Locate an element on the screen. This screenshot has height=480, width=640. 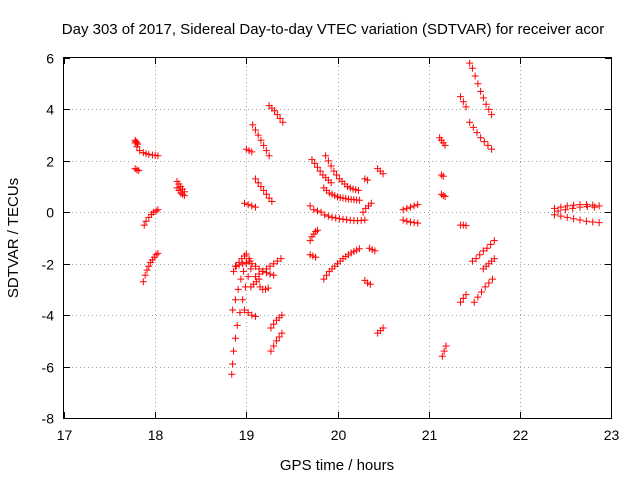
series-arc24 is located at coordinates (321, 171).